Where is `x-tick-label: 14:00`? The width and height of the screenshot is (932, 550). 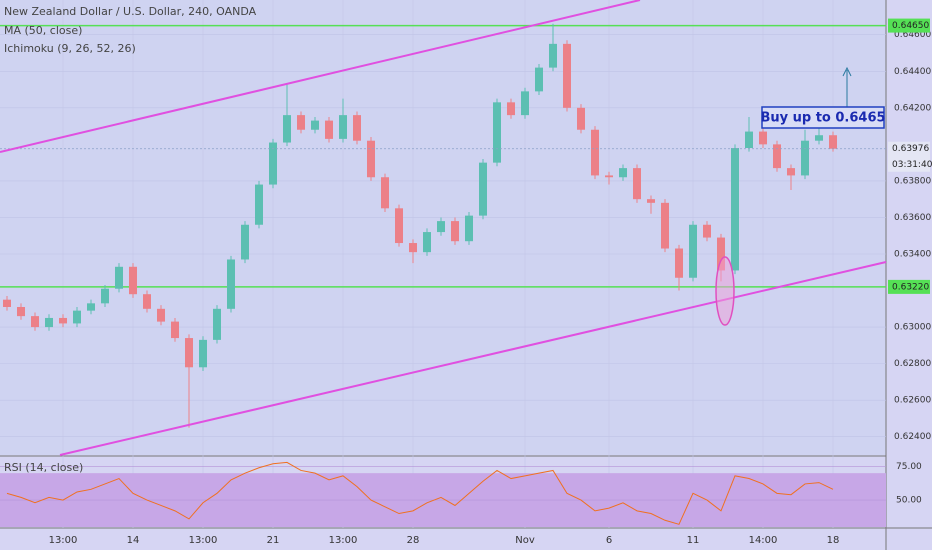
x-tick-label: 14:00 is located at coordinates (763, 540).